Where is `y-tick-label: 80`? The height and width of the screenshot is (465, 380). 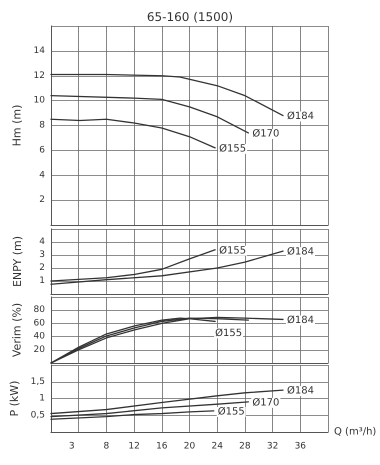
y-tick-label: 80 is located at coordinates (40, 310).